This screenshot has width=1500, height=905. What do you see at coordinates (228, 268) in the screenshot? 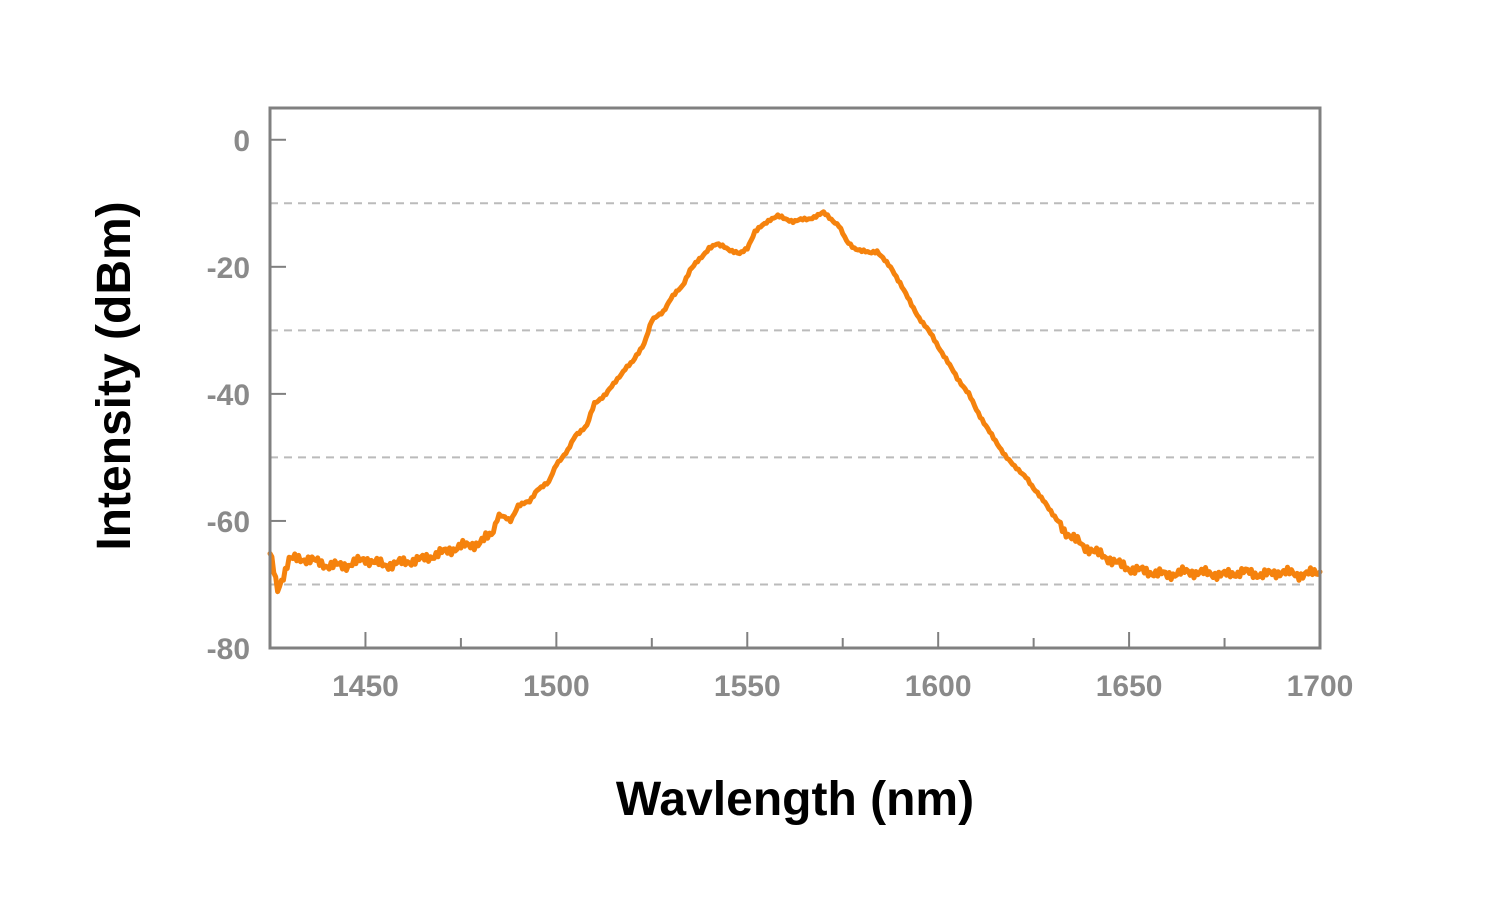
I see `y-tick-label: -20` at bounding box center [228, 268].